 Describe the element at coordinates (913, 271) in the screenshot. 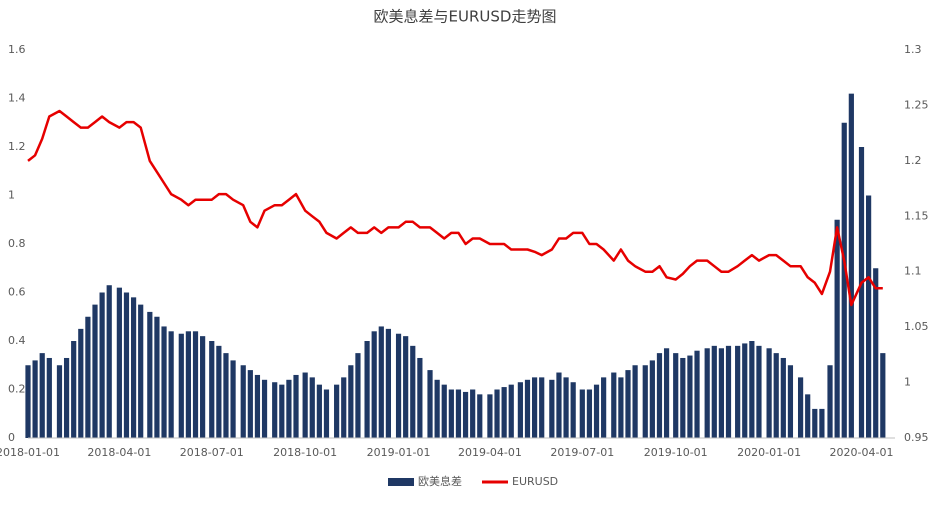

I see `y2-tick-label: 1.1` at that location.